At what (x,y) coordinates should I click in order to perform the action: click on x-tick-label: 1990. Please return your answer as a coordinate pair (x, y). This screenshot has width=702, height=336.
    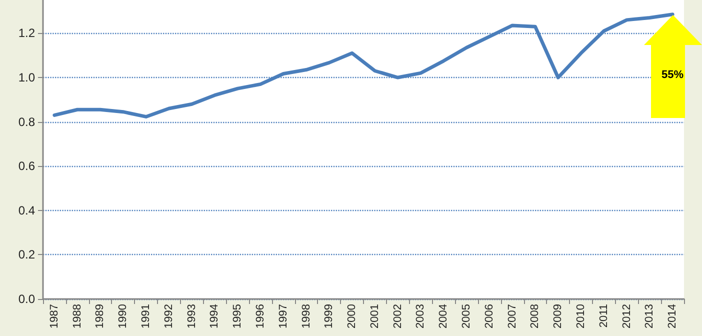
    Looking at the image, I should click on (123, 316).